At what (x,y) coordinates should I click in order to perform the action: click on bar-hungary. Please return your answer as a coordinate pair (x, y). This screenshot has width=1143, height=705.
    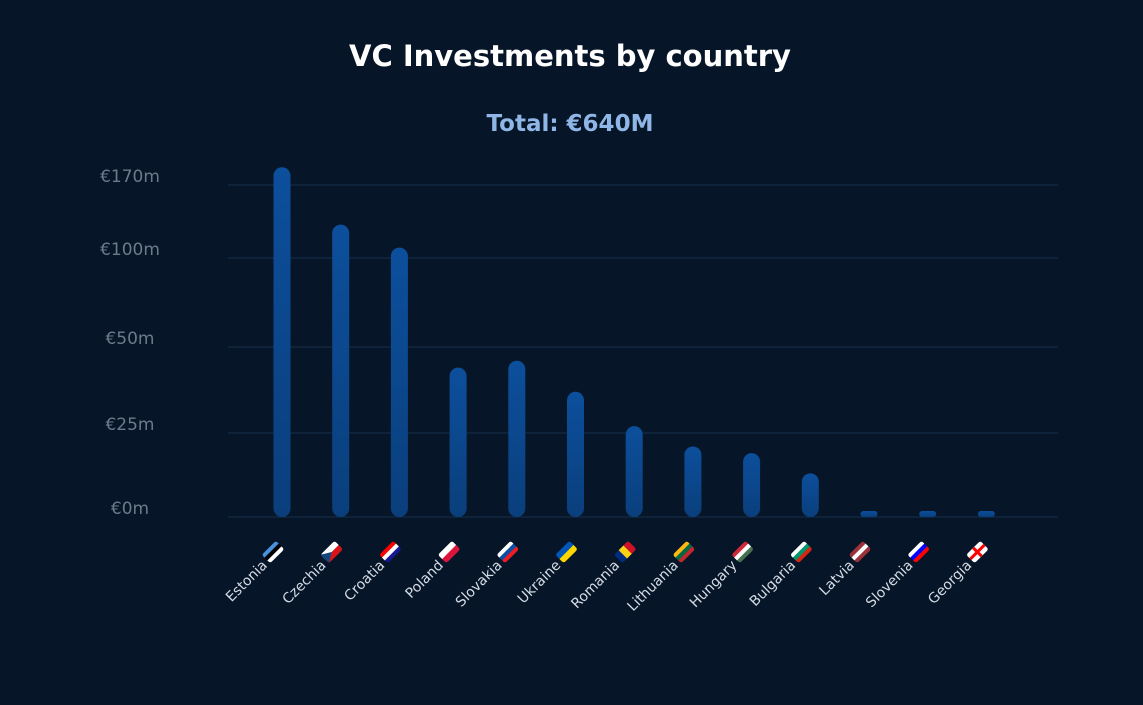
    Looking at the image, I should click on (752, 485).